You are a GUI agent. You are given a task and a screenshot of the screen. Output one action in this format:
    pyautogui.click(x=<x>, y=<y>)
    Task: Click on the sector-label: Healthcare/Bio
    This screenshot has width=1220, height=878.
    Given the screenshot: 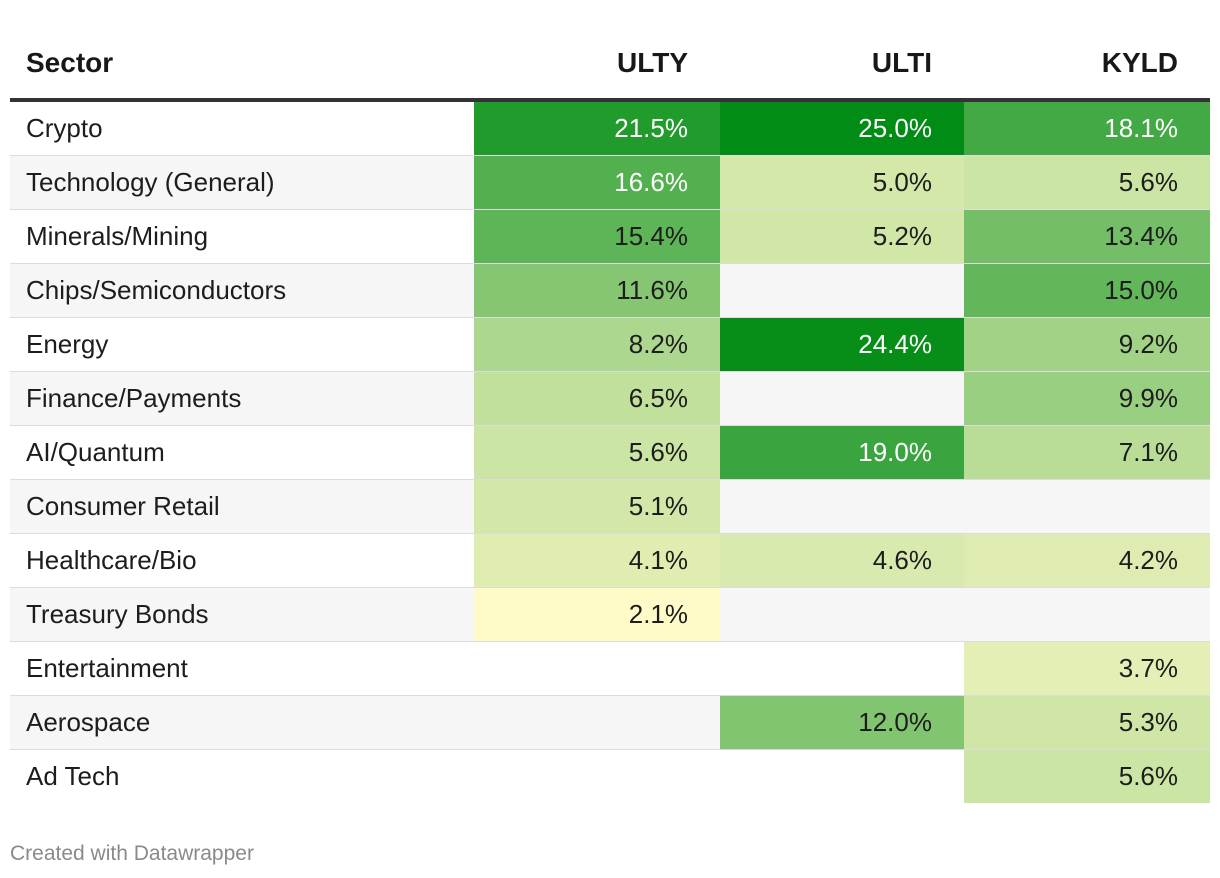 What is the action you would take?
    pyautogui.click(x=242, y=560)
    